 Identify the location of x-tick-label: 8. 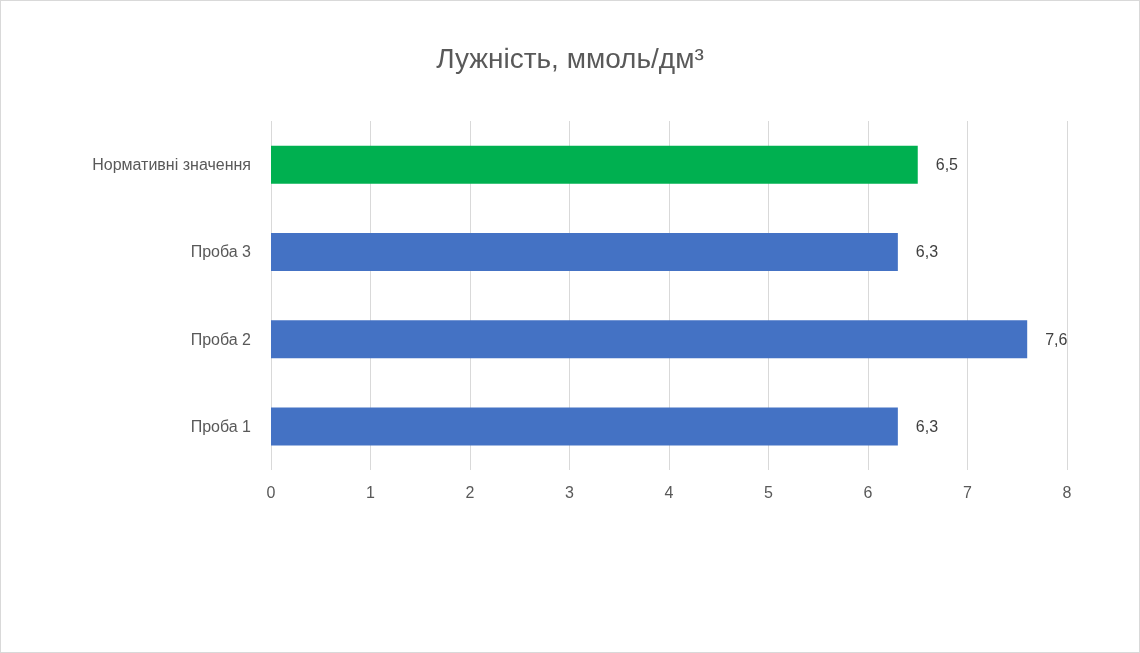
(1067, 492).